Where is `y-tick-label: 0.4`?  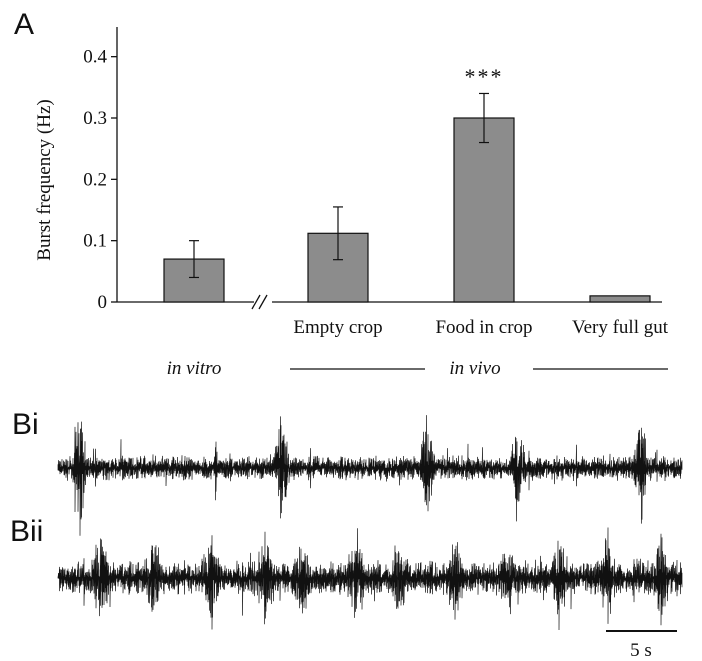 y-tick-label: 0.4 is located at coordinates (95, 57).